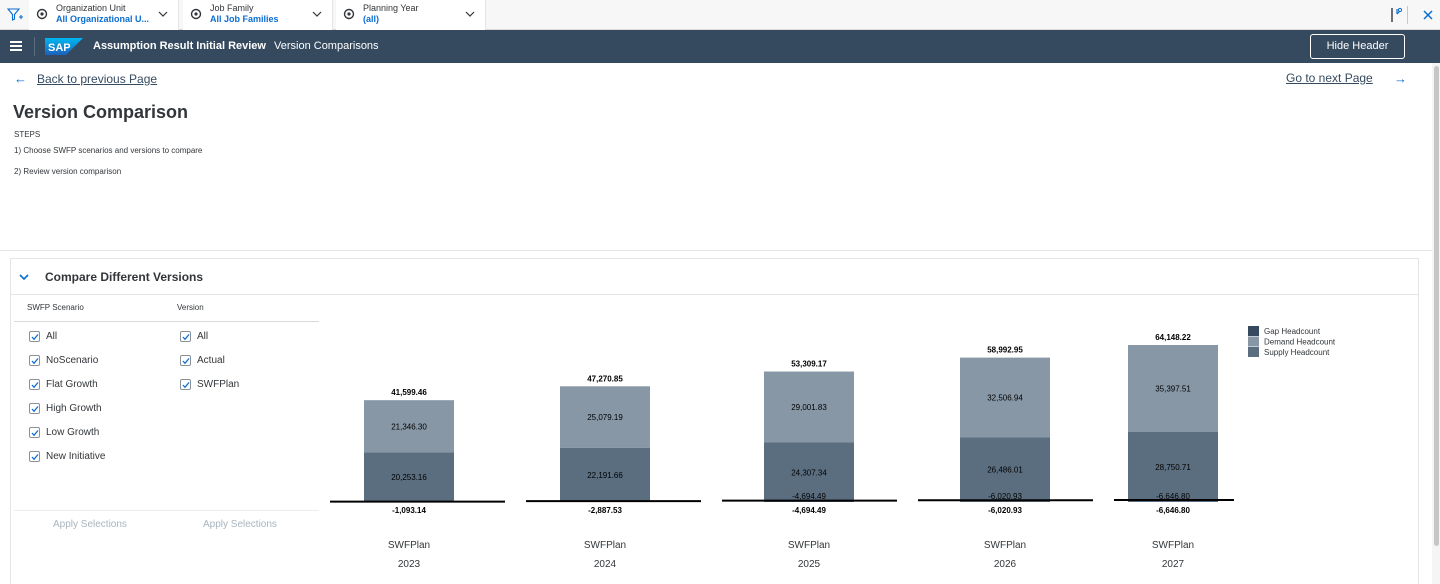  What do you see at coordinates (1005, 496) in the screenshot?
I see `gap-inner-label: -6,020.93` at bounding box center [1005, 496].